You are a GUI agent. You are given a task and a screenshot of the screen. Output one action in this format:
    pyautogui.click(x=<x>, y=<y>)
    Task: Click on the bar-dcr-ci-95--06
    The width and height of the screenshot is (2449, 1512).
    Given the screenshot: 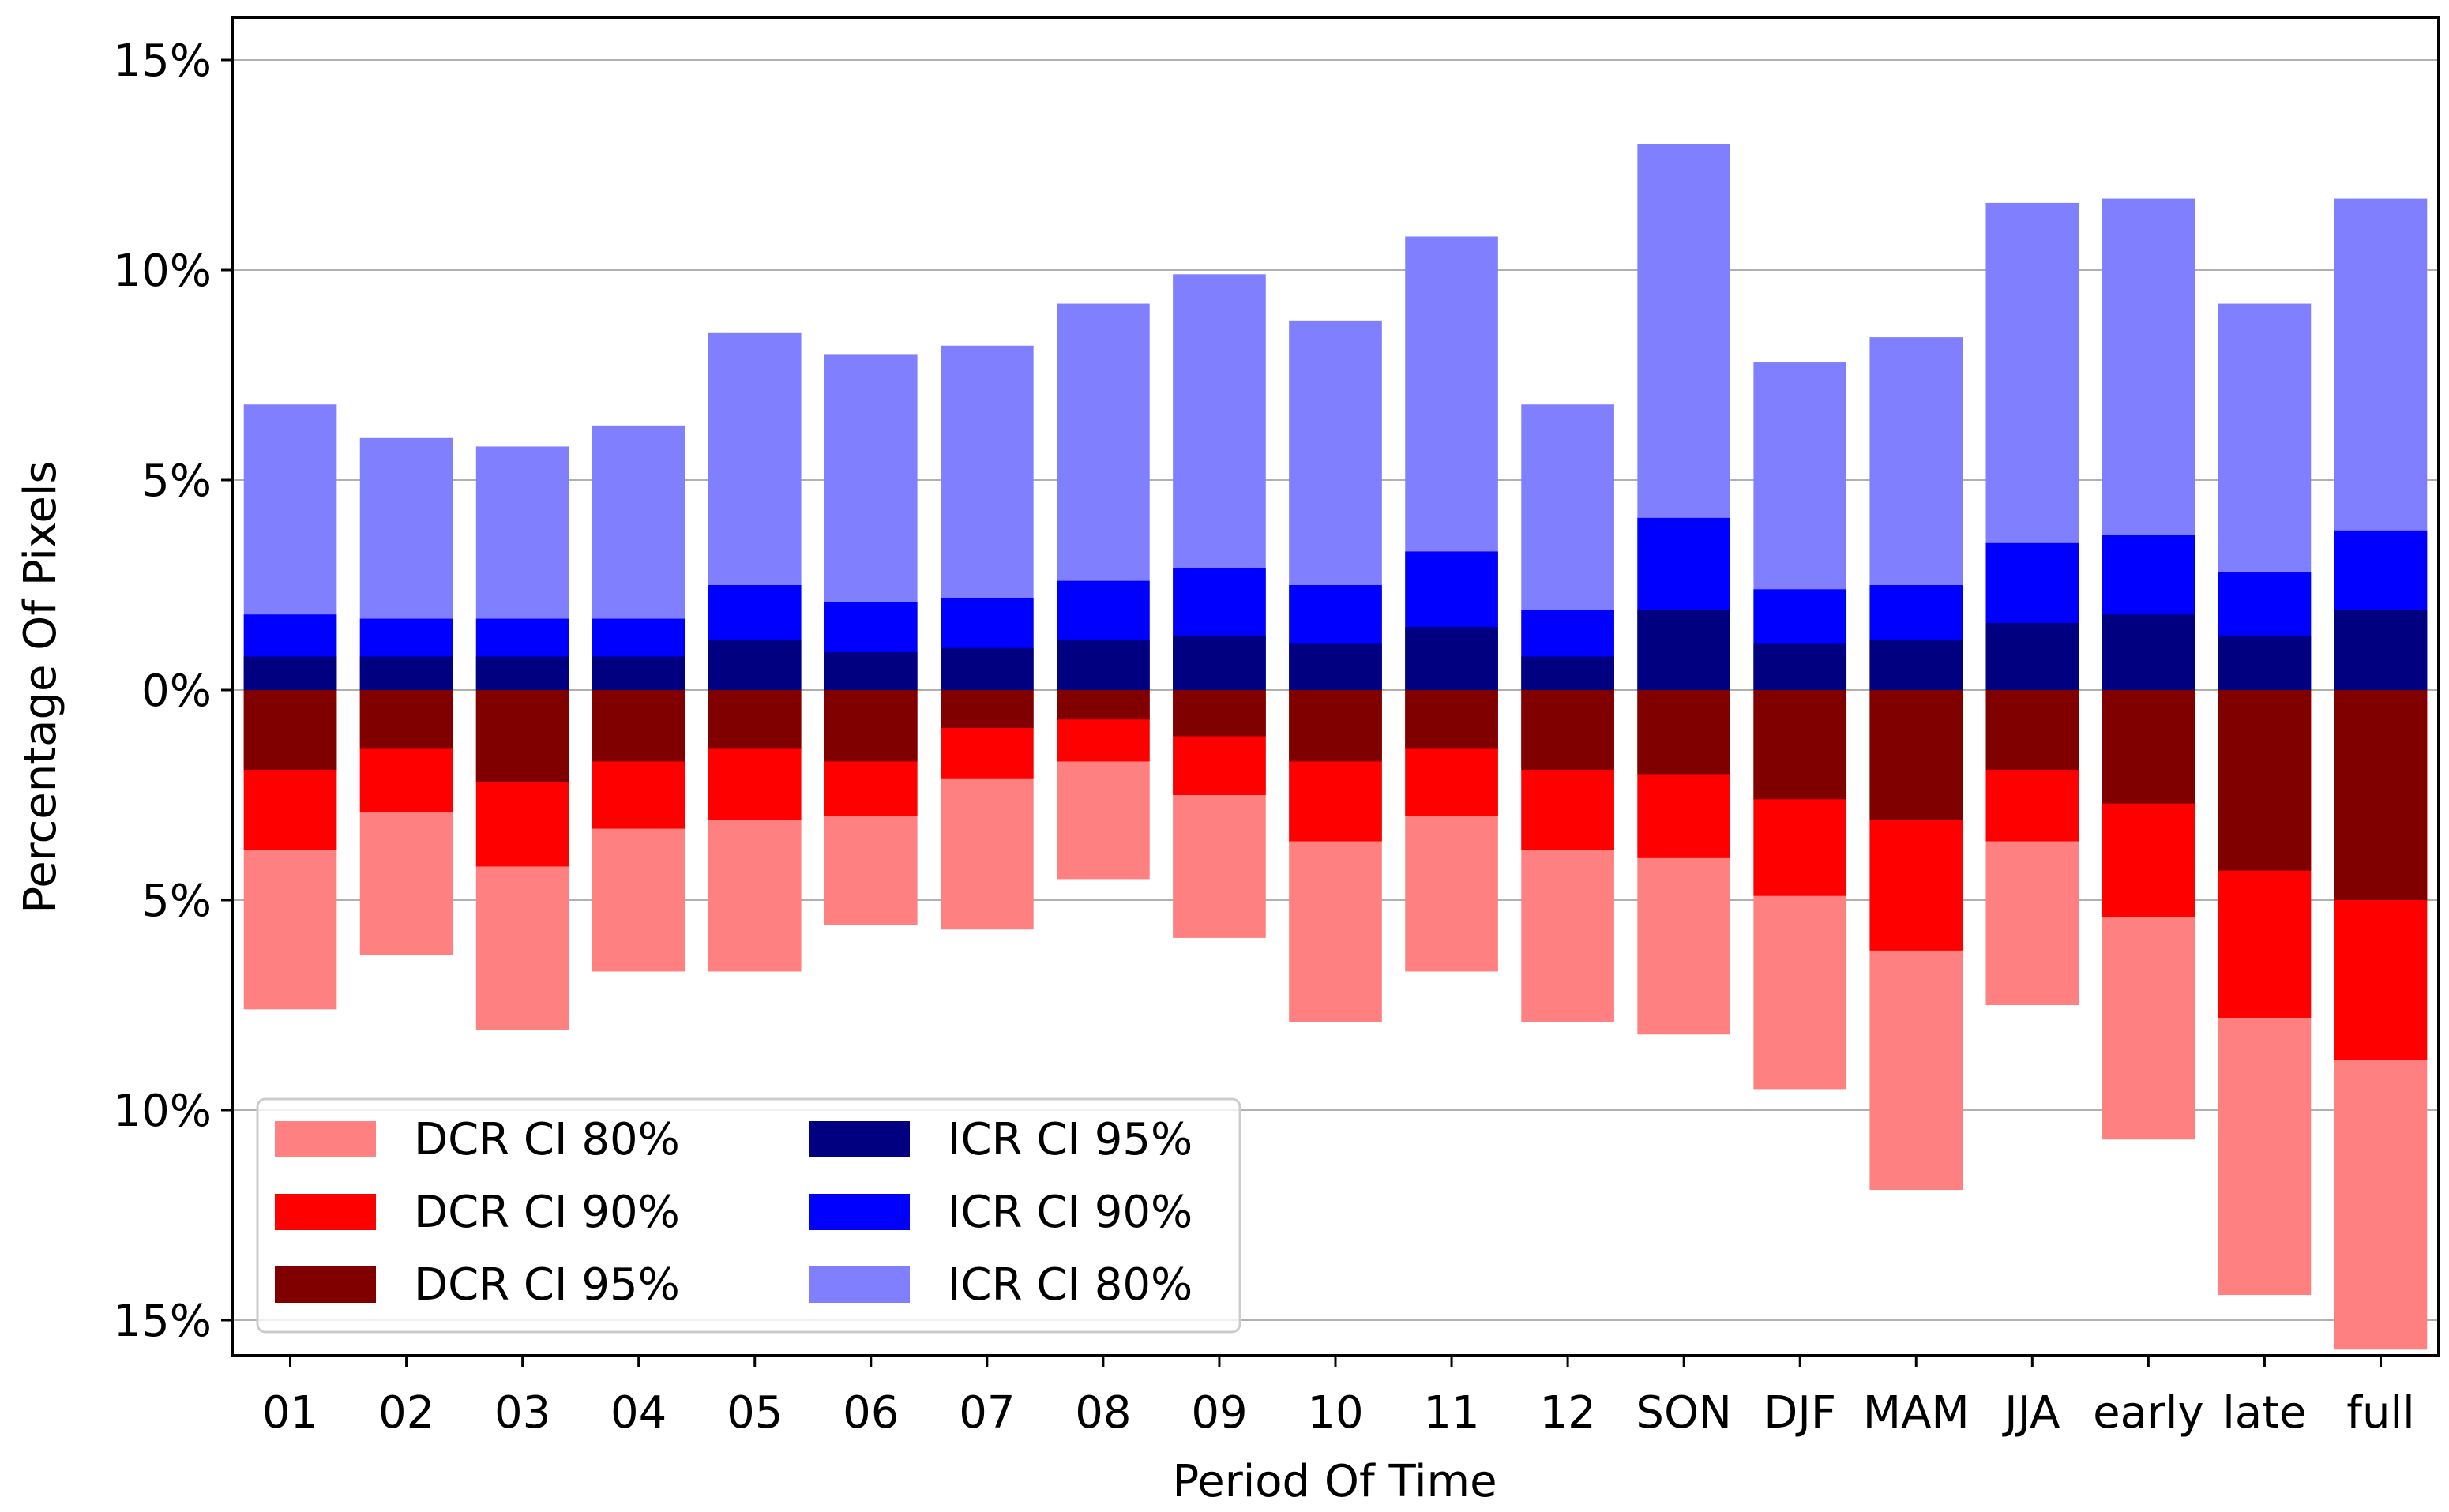 What is the action you would take?
    pyautogui.click(x=871, y=726)
    